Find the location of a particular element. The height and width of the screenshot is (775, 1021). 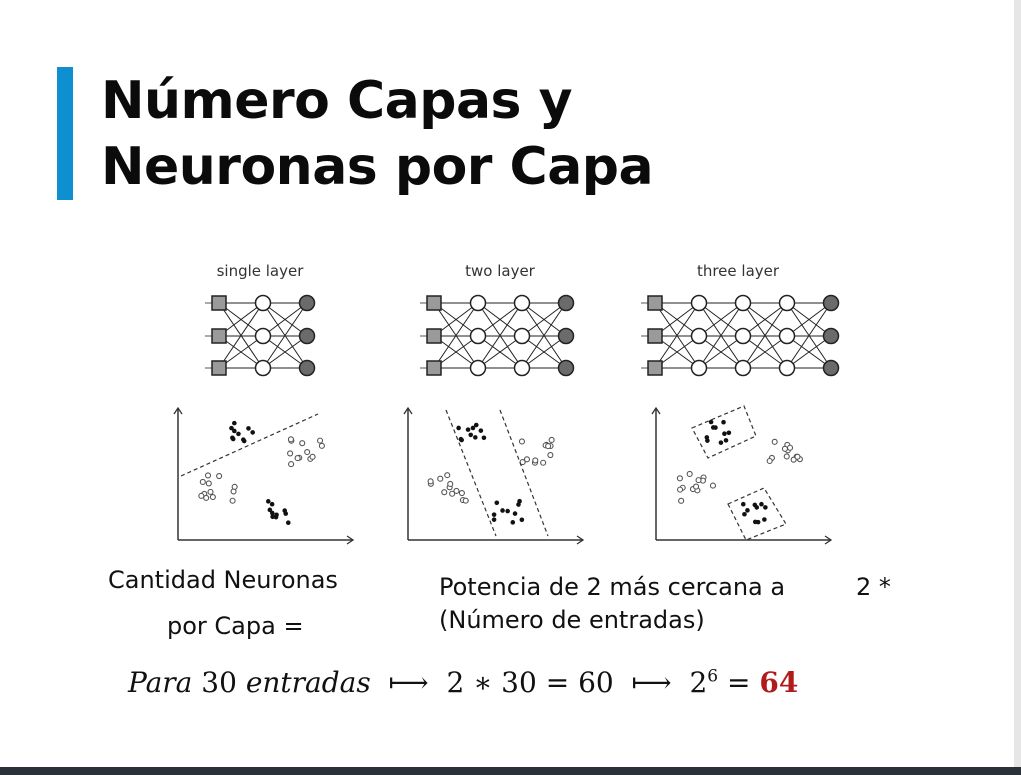

formula-para: Para is located at coordinates (160, 682).